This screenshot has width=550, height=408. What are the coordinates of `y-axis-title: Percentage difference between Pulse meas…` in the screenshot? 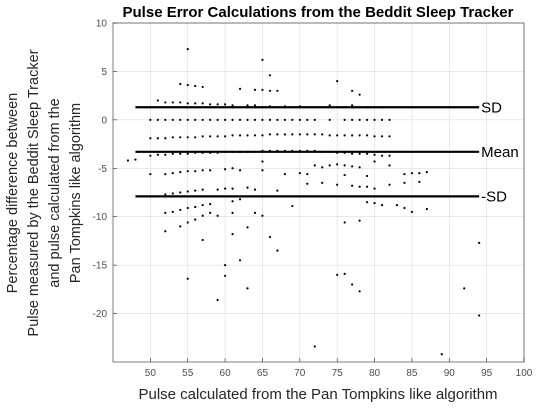 It's located at (44, 192).